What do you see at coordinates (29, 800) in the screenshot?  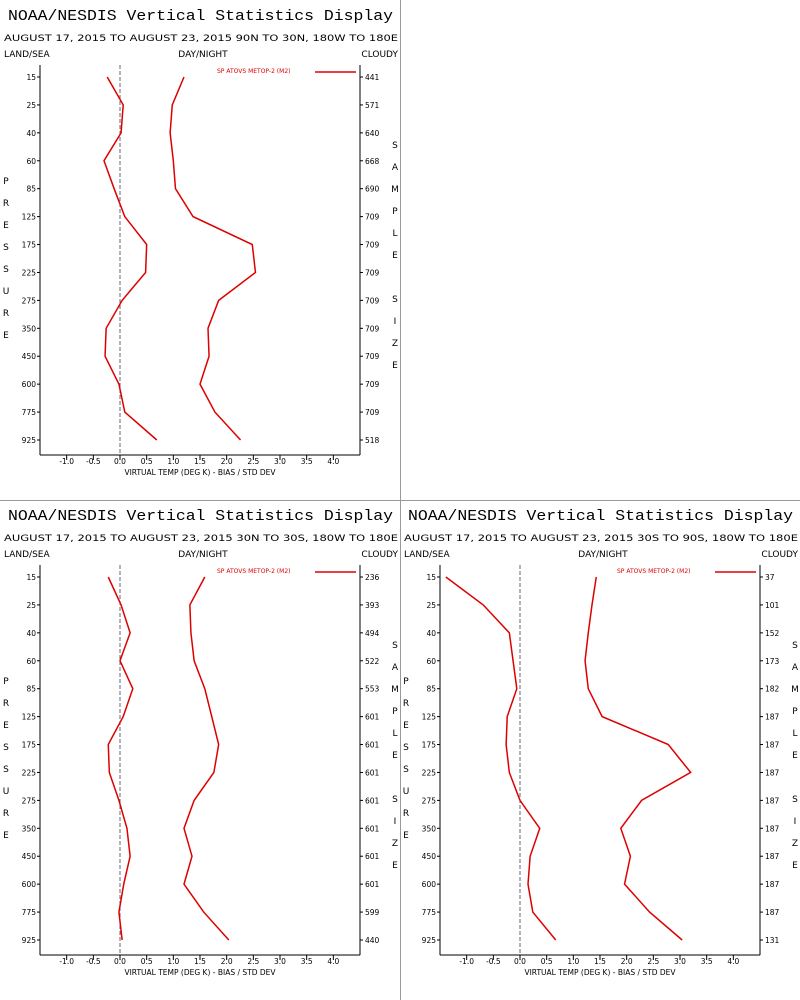 I see `y-tick-label: 275` at bounding box center [29, 800].